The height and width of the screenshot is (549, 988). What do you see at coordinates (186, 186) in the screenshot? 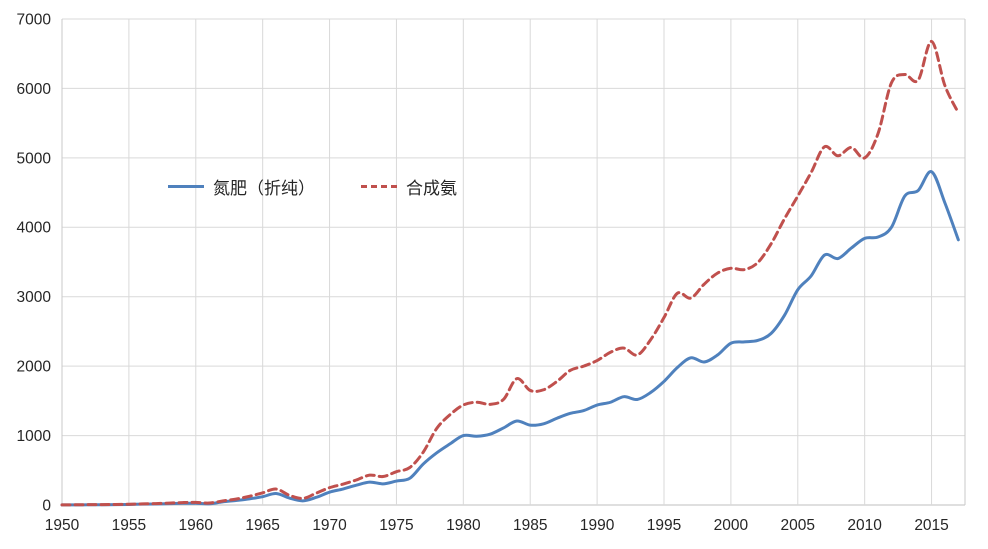
I see `legend-line-swatch-solid` at bounding box center [186, 186].